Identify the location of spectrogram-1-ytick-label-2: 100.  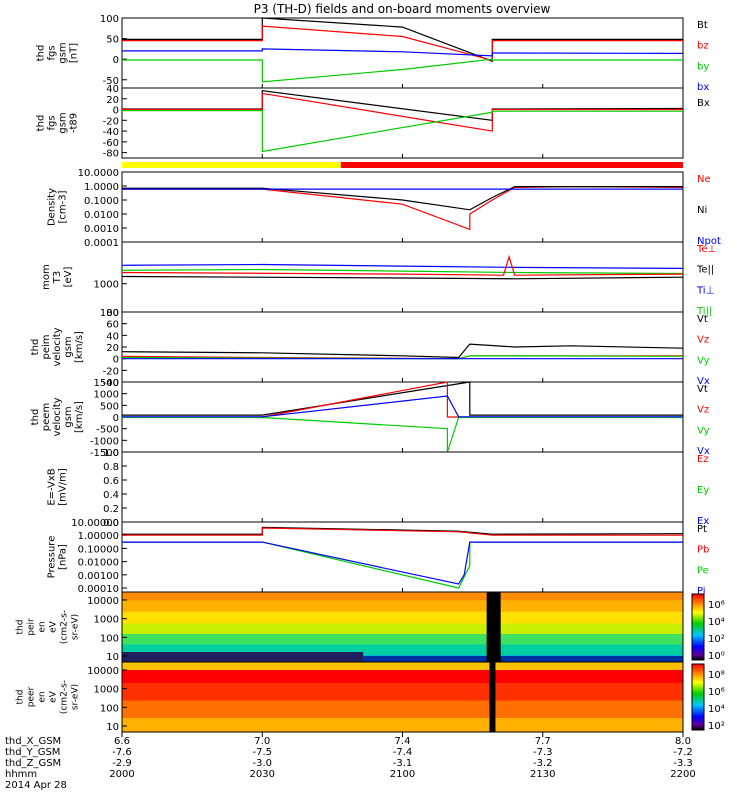
(109, 708).